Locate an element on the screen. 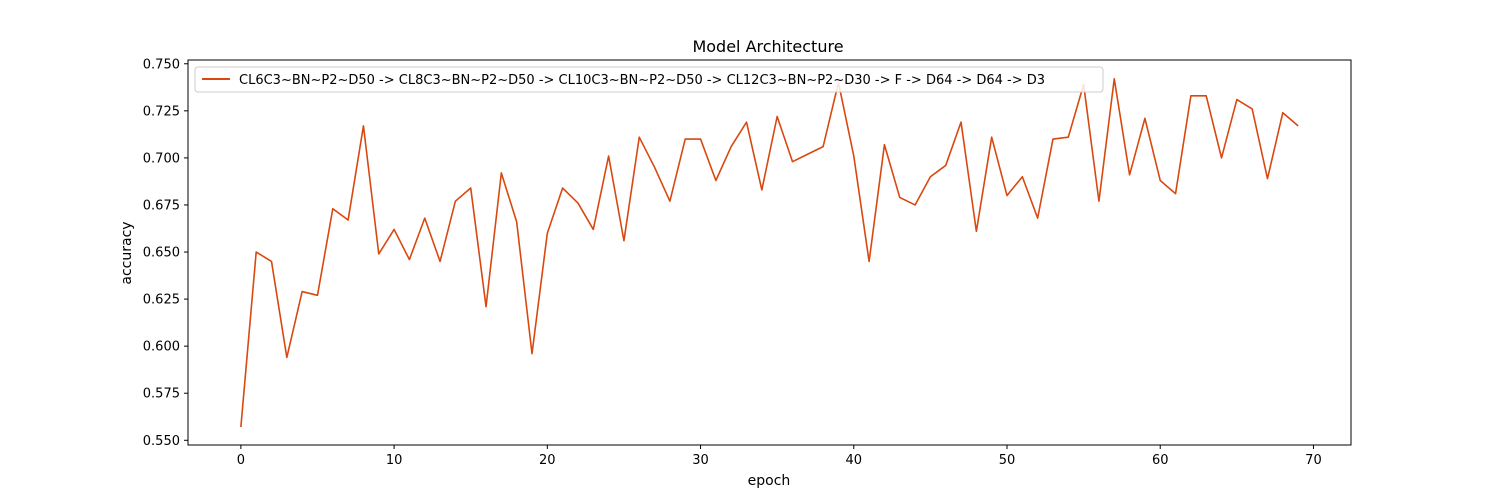  x-tick-label: 30 is located at coordinates (700, 460).